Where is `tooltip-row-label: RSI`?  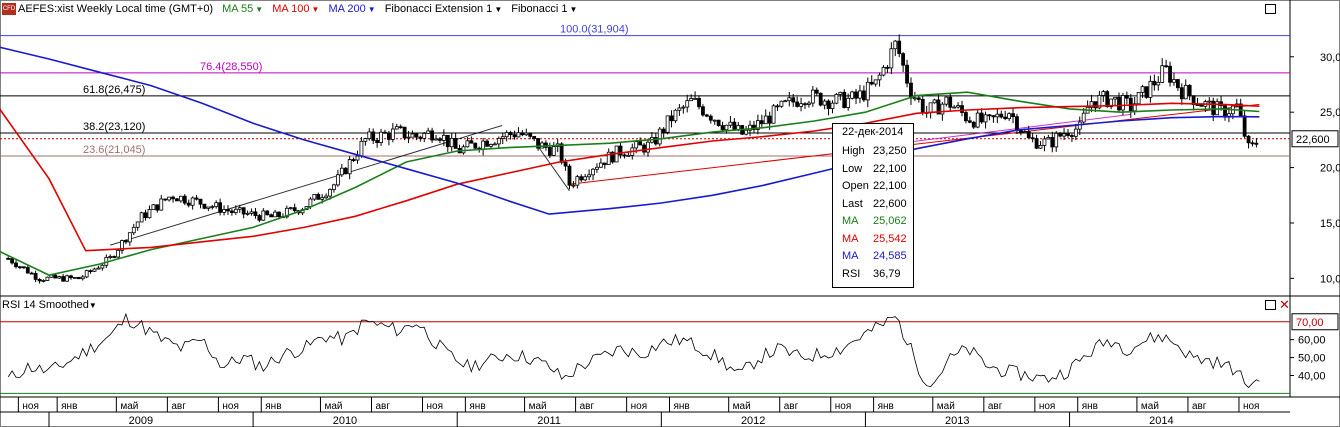 tooltip-row-label: RSI is located at coordinates (851, 273).